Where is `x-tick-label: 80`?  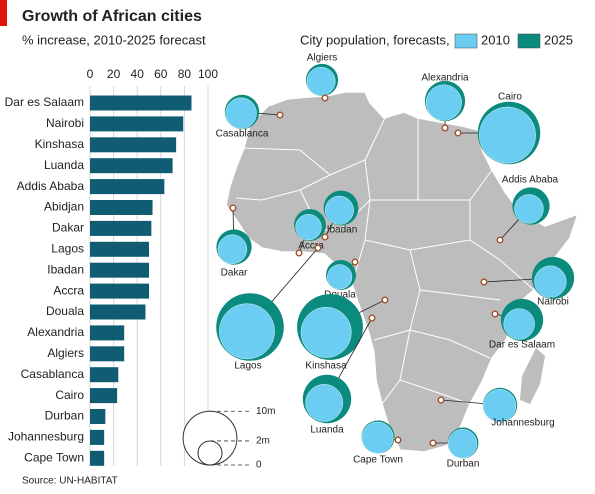
x-tick-label: 80 is located at coordinates (185, 74).